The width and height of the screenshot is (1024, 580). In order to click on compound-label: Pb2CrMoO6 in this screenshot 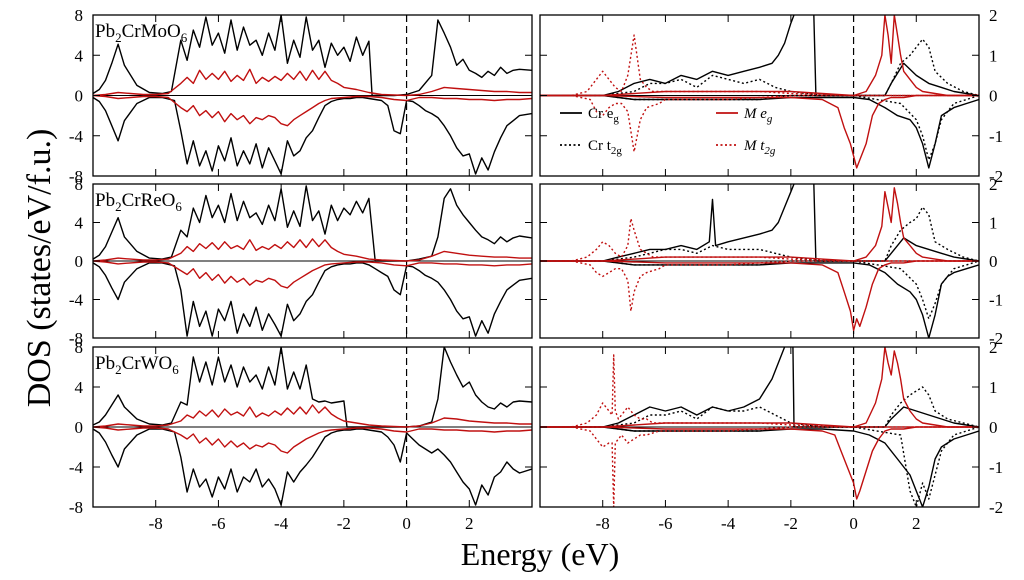, I will do `click(141, 33)`.